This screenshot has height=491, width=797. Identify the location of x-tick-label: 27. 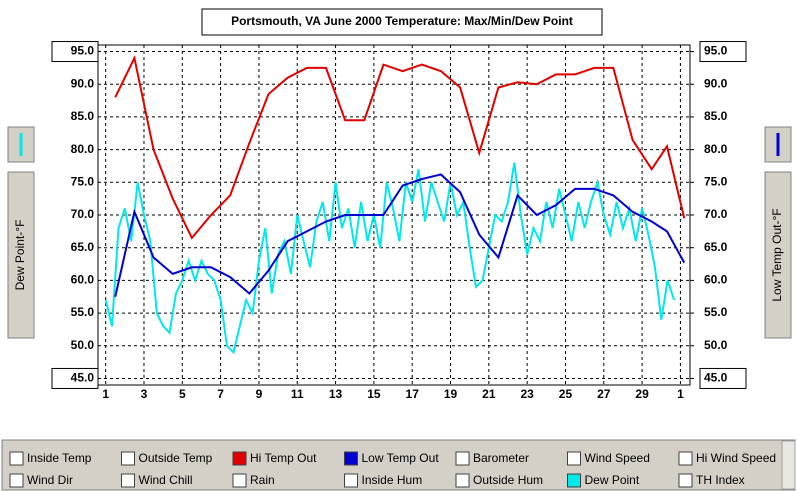
(604, 394).